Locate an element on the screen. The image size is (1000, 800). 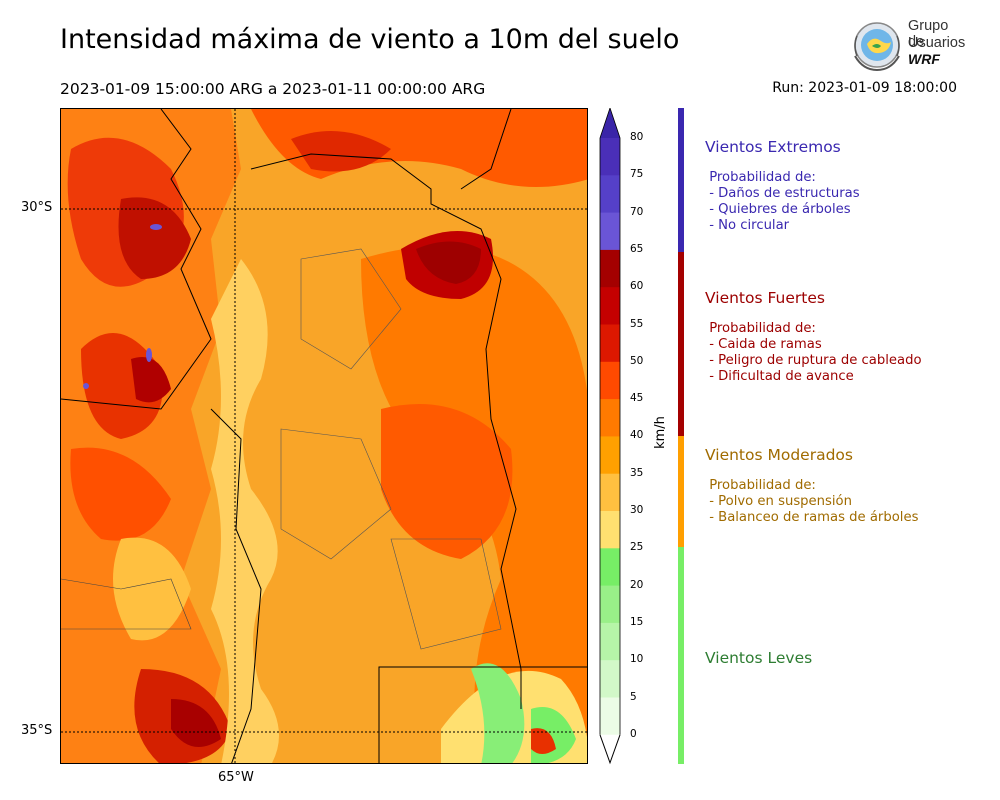
colorbar-tick-label: 35 is located at coordinates (637, 472).